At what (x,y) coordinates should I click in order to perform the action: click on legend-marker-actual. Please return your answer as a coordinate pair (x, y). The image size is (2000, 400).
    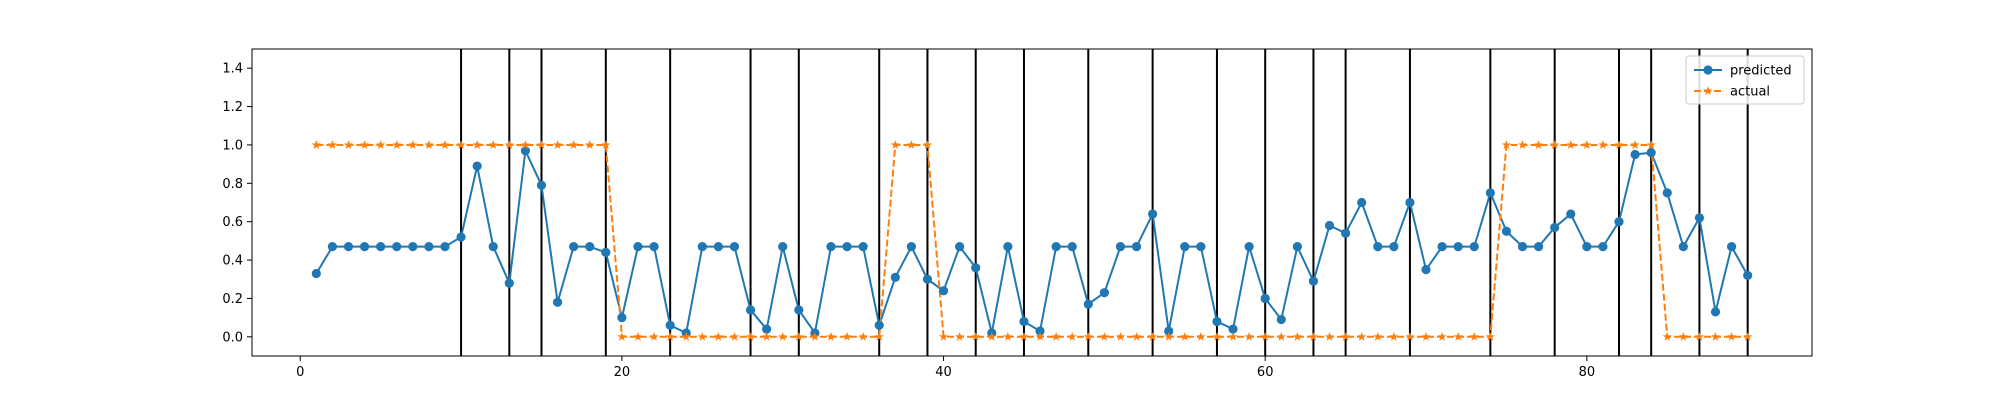
    Looking at the image, I should click on (1708, 90).